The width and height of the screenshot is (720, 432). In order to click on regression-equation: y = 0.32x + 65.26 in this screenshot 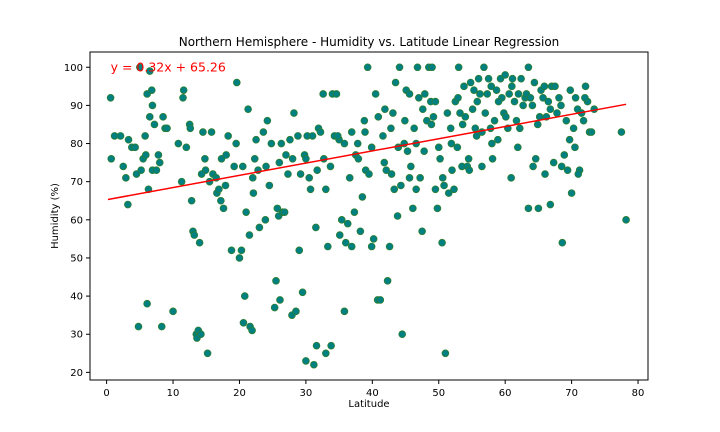, I will do `click(168, 66)`.